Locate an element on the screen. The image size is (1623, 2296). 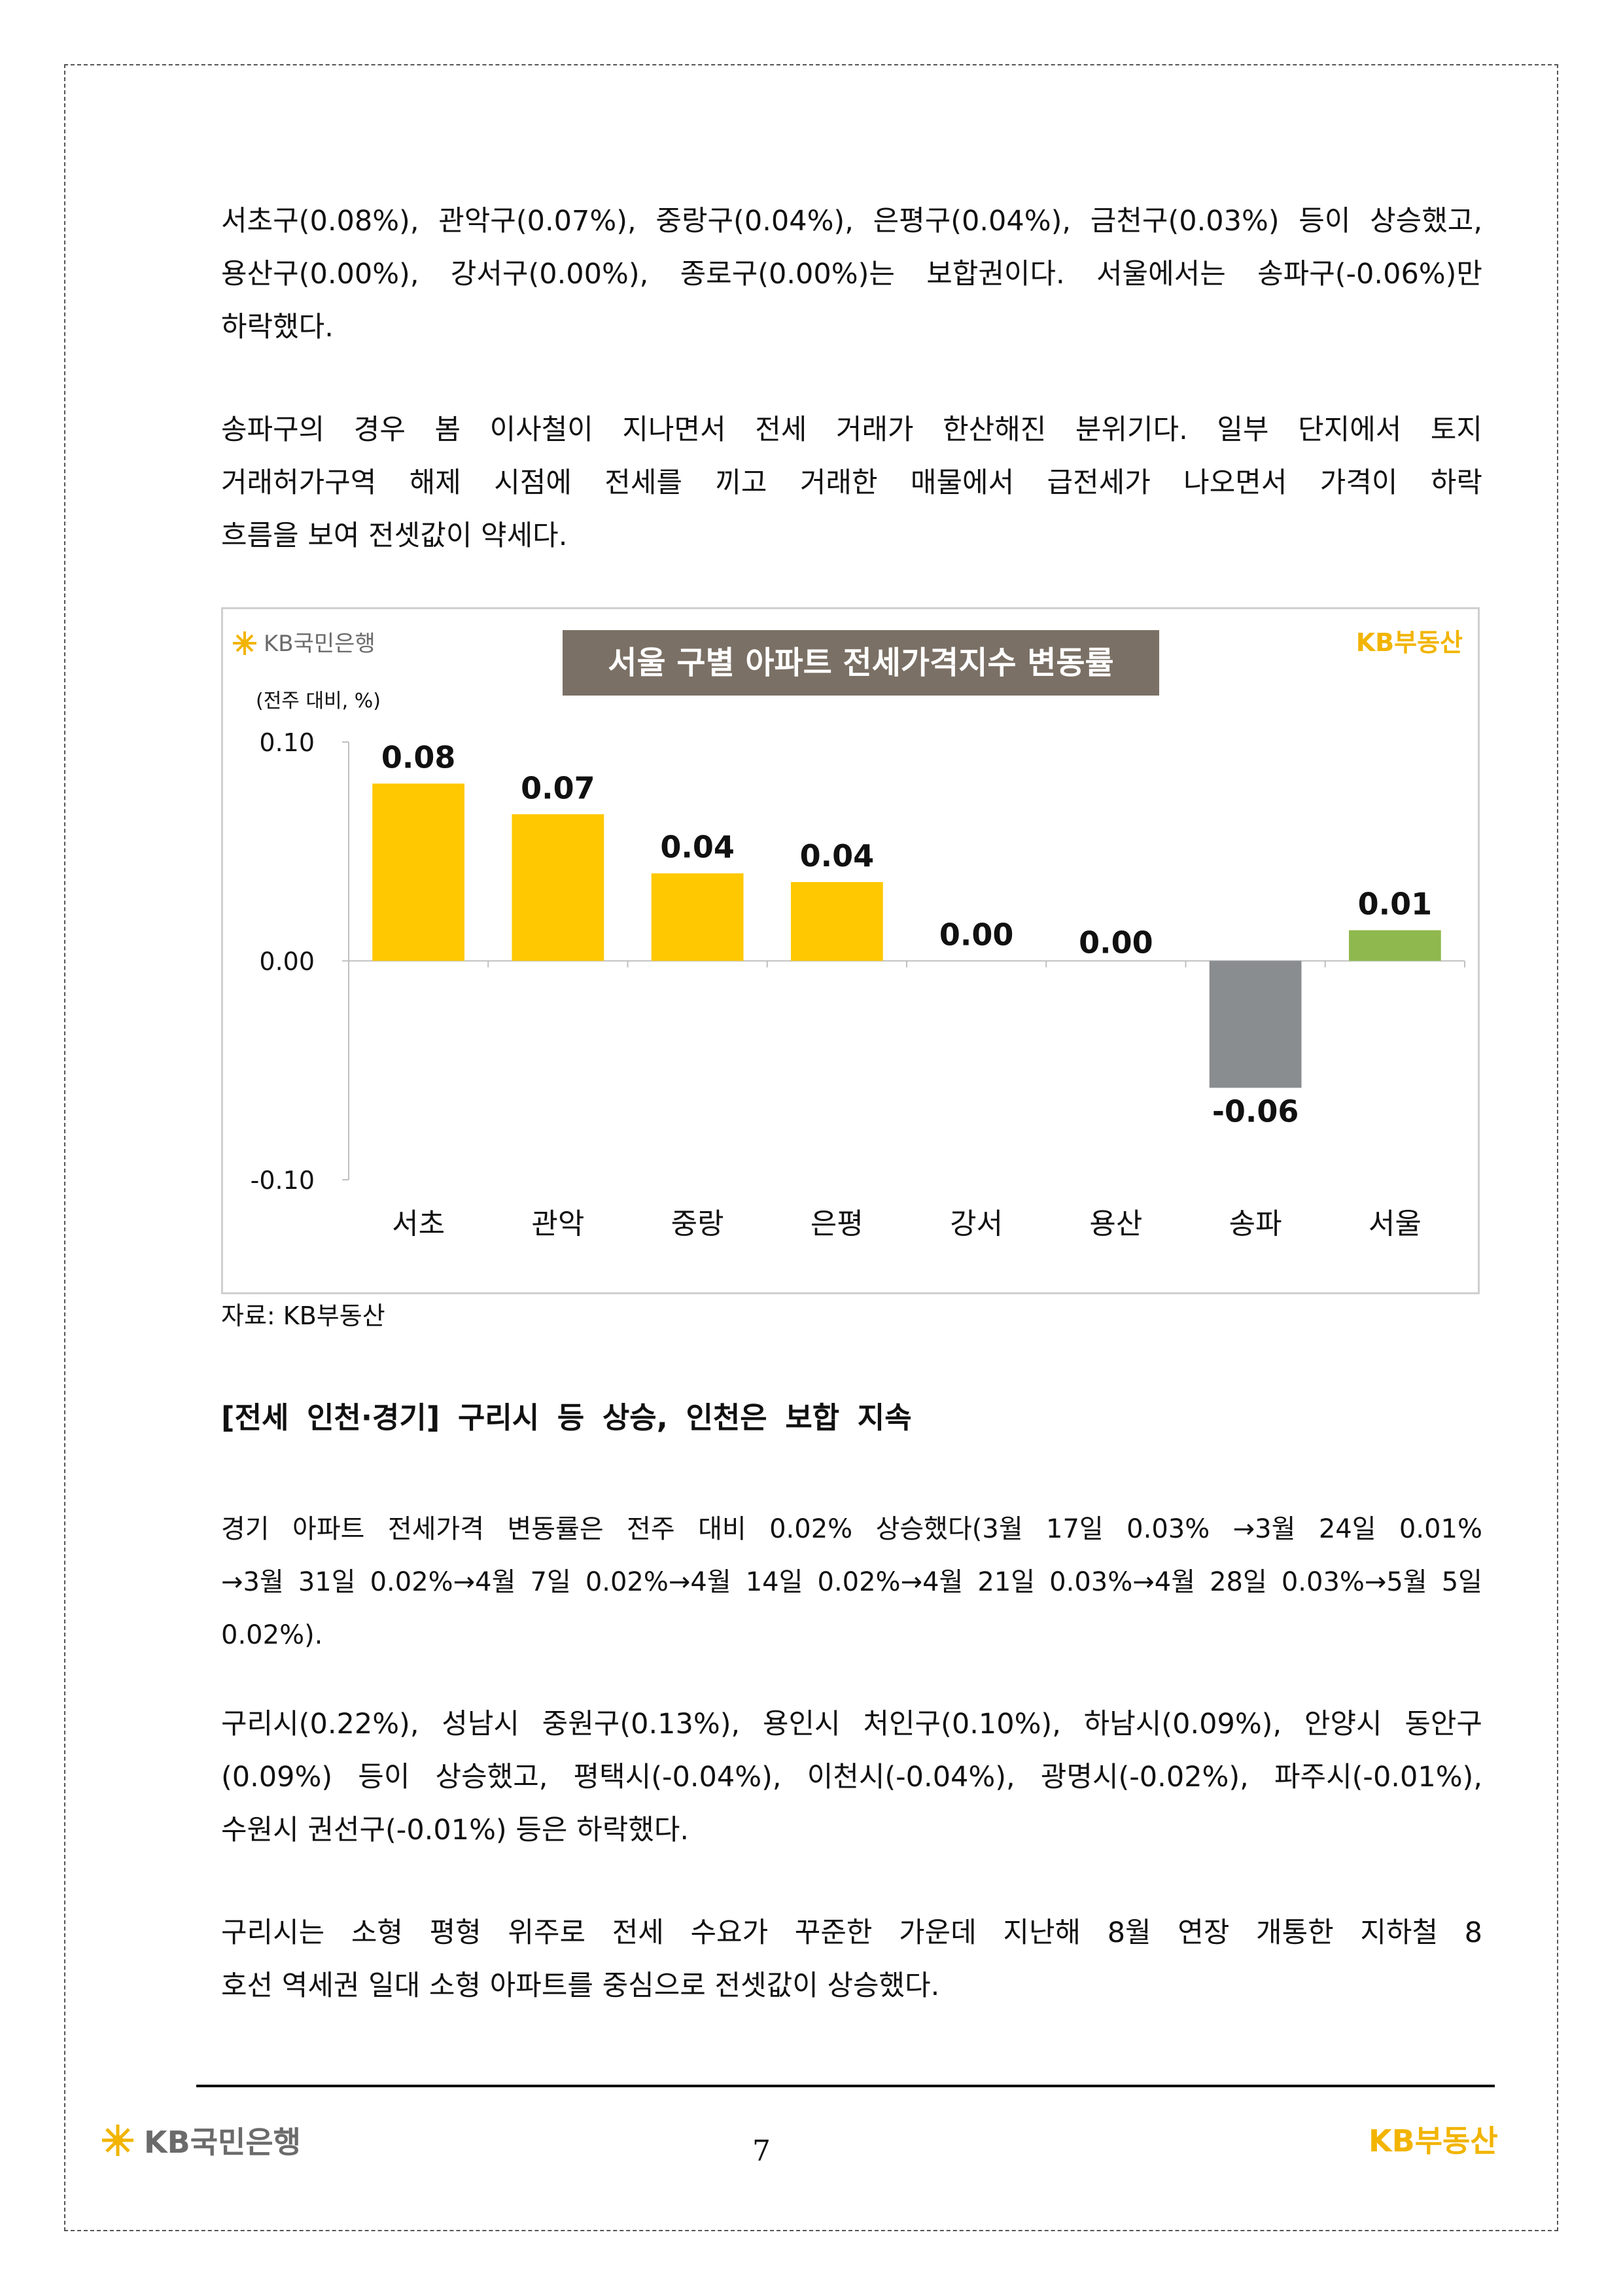
category-label: 중랑 is located at coordinates (697, 1224).